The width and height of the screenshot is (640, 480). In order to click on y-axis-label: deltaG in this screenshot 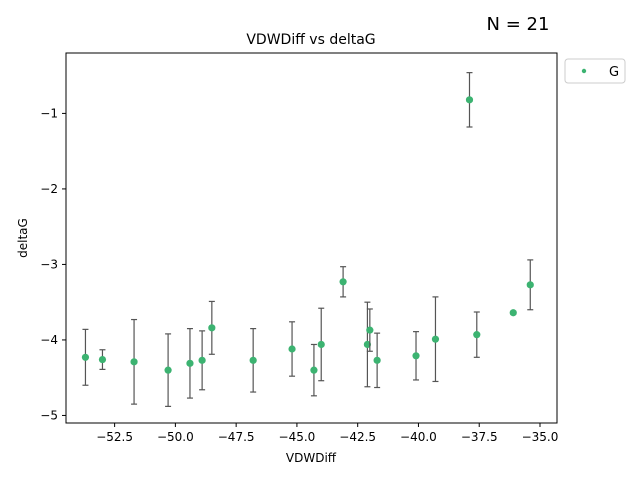, I will do `click(23, 238)`.